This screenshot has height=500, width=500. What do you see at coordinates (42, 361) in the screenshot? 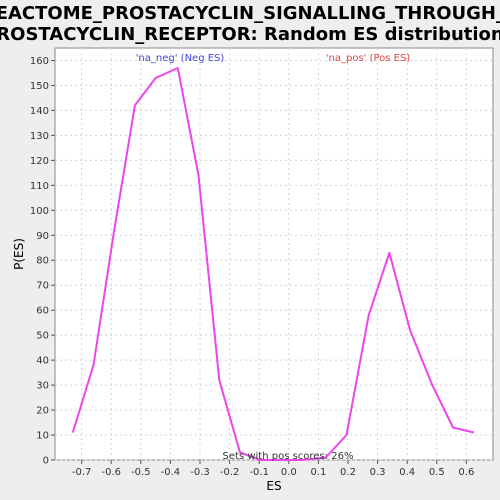
I see `y-tick-label: 40` at bounding box center [42, 361].